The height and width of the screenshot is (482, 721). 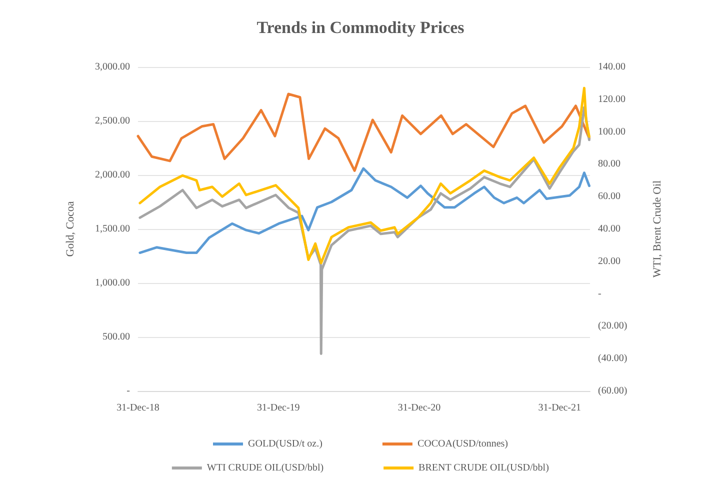 What do you see at coordinates (609, 229) in the screenshot?
I see `y2-tick-label: 40.00` at bounding box center [609, 229].